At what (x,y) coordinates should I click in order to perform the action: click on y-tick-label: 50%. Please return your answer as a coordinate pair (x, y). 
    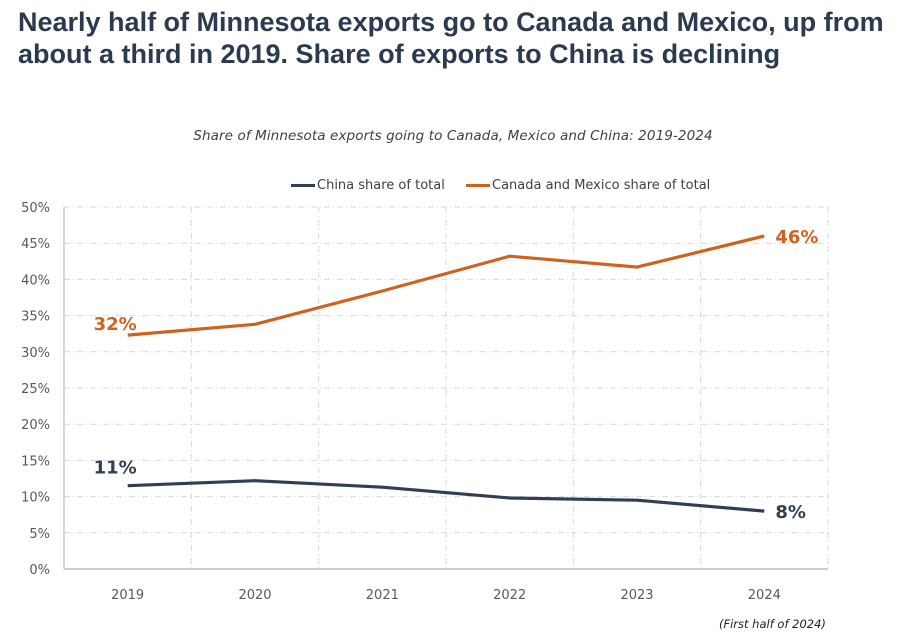
    Looking at the image, I should click on (35, 208).